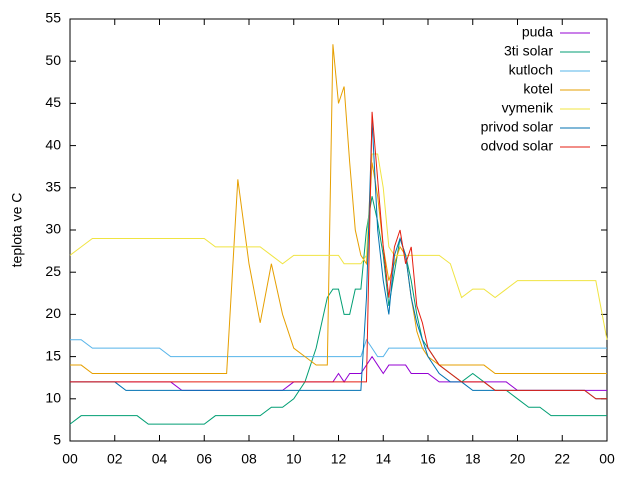  Describe the element at coordinates (428, 459) in the screenshot. I see `x-tick-label: 16` at that location.